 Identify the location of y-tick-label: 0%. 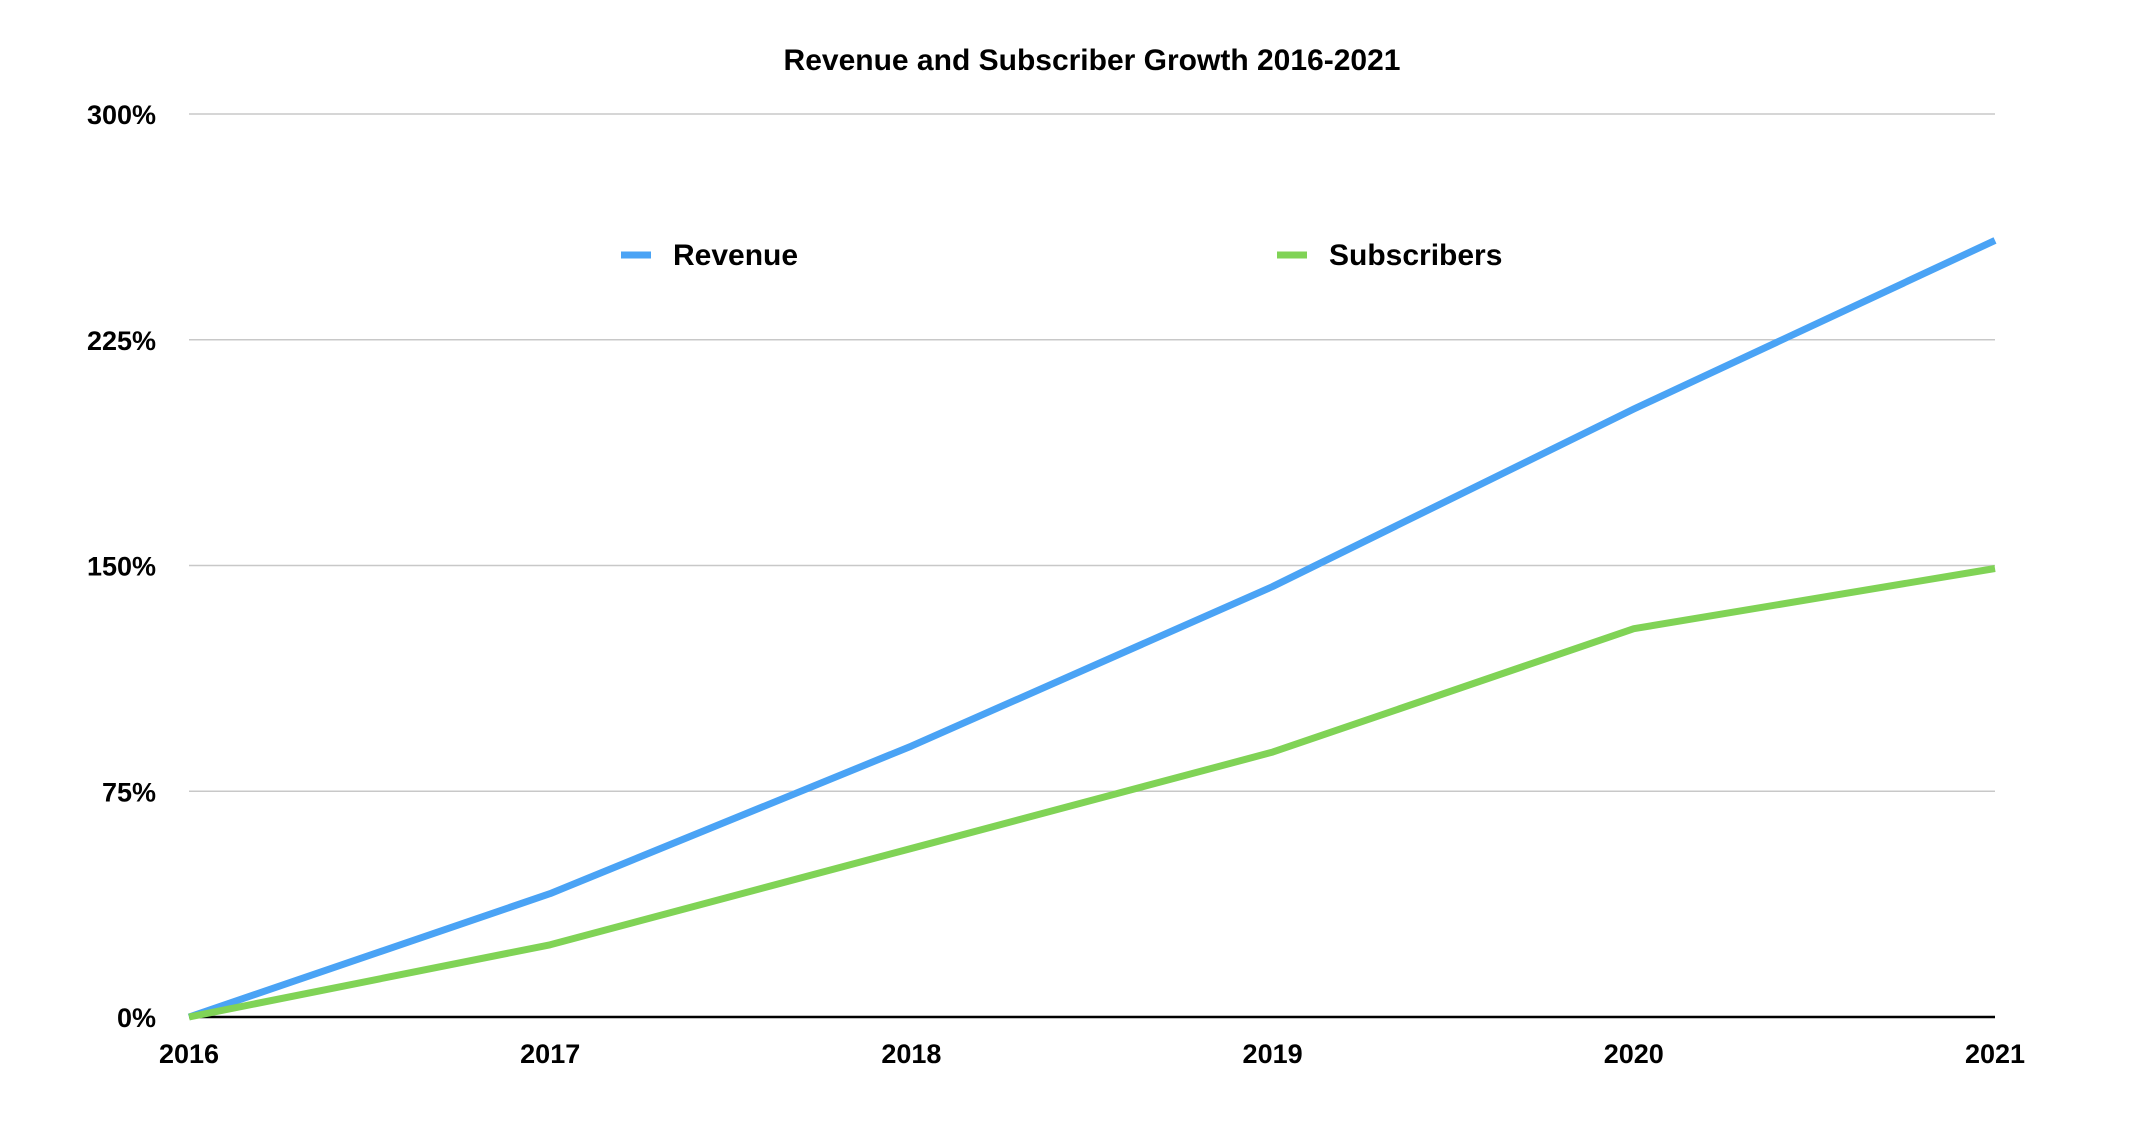
(136, 1018).